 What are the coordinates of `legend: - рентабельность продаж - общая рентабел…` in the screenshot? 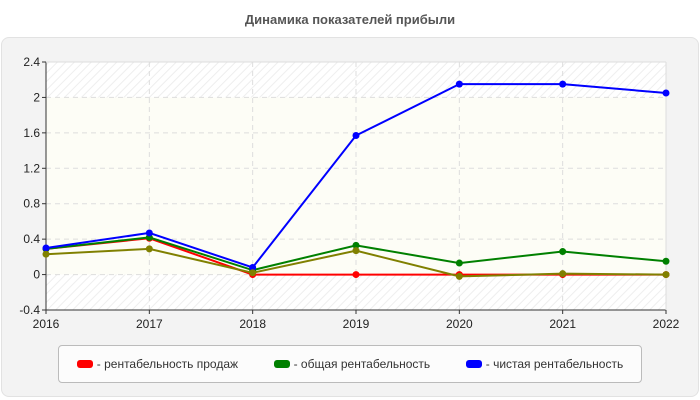 It's located at (350, 364).